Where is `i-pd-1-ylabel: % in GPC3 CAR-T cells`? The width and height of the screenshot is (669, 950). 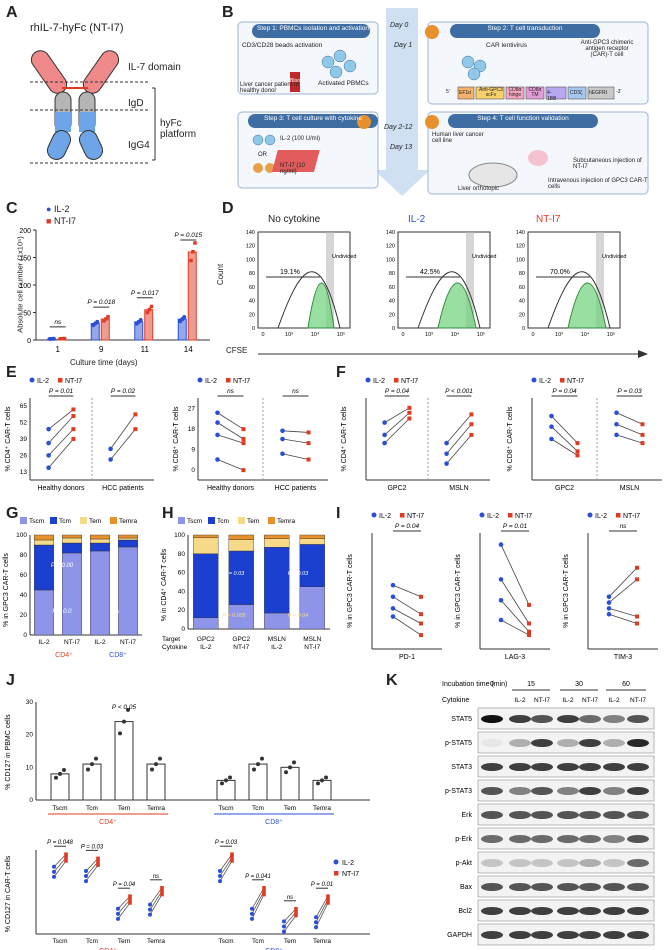 i-pd-1-ylabel: % in GPC3 CAR-T cells is located at coordinates (350, 591).